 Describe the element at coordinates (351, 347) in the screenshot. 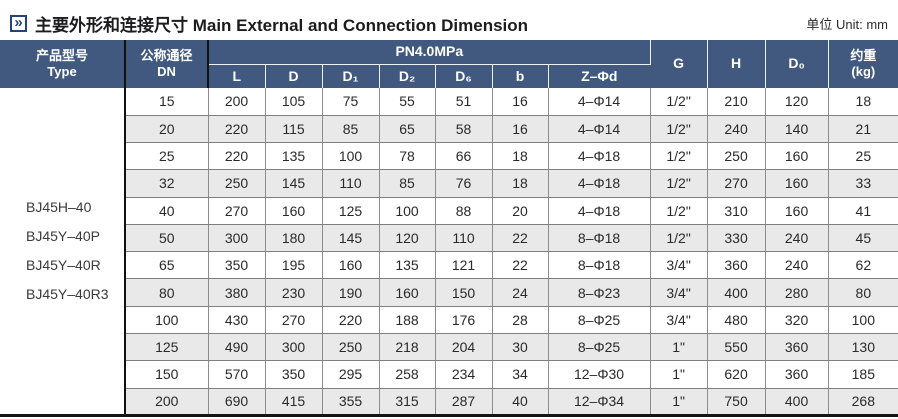

I see `cell-d1: 250` at that location.